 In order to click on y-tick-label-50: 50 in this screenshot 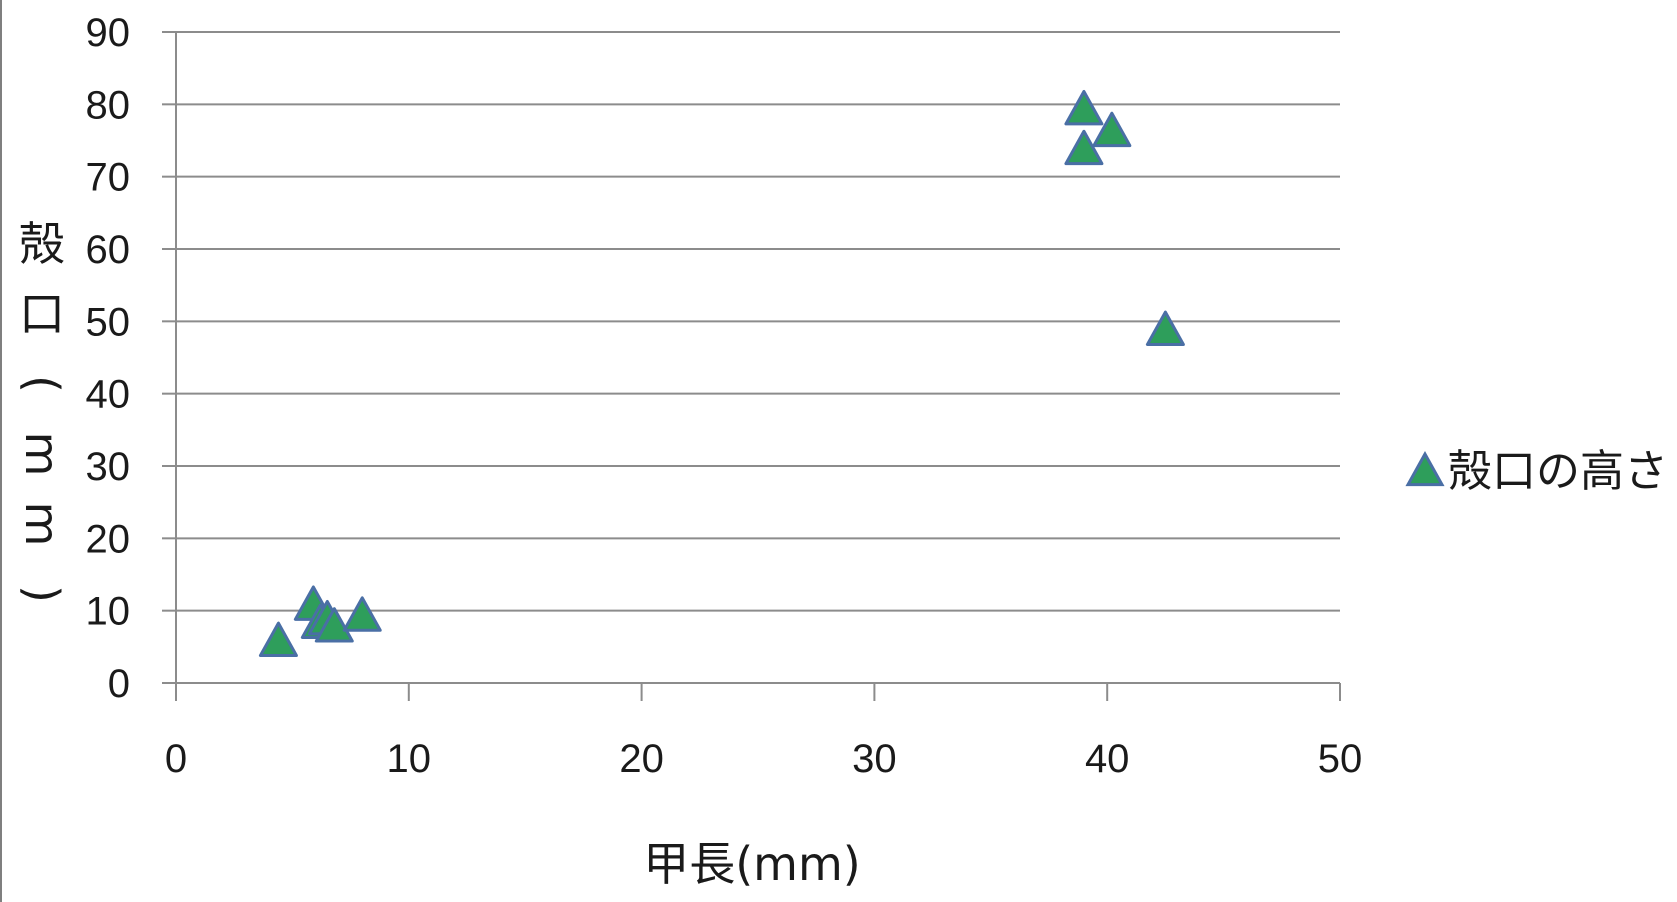, I will do `click(108, 322)`.